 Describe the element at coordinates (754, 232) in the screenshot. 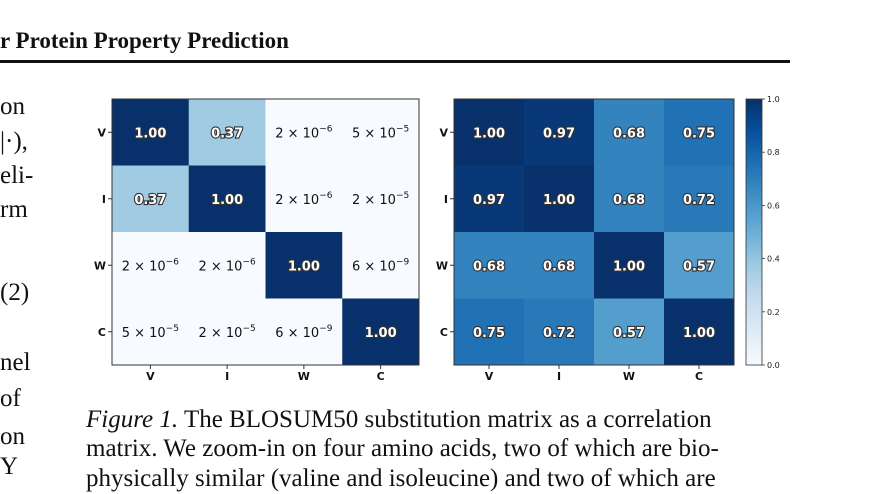

I see `colorbar-bar` at that location.